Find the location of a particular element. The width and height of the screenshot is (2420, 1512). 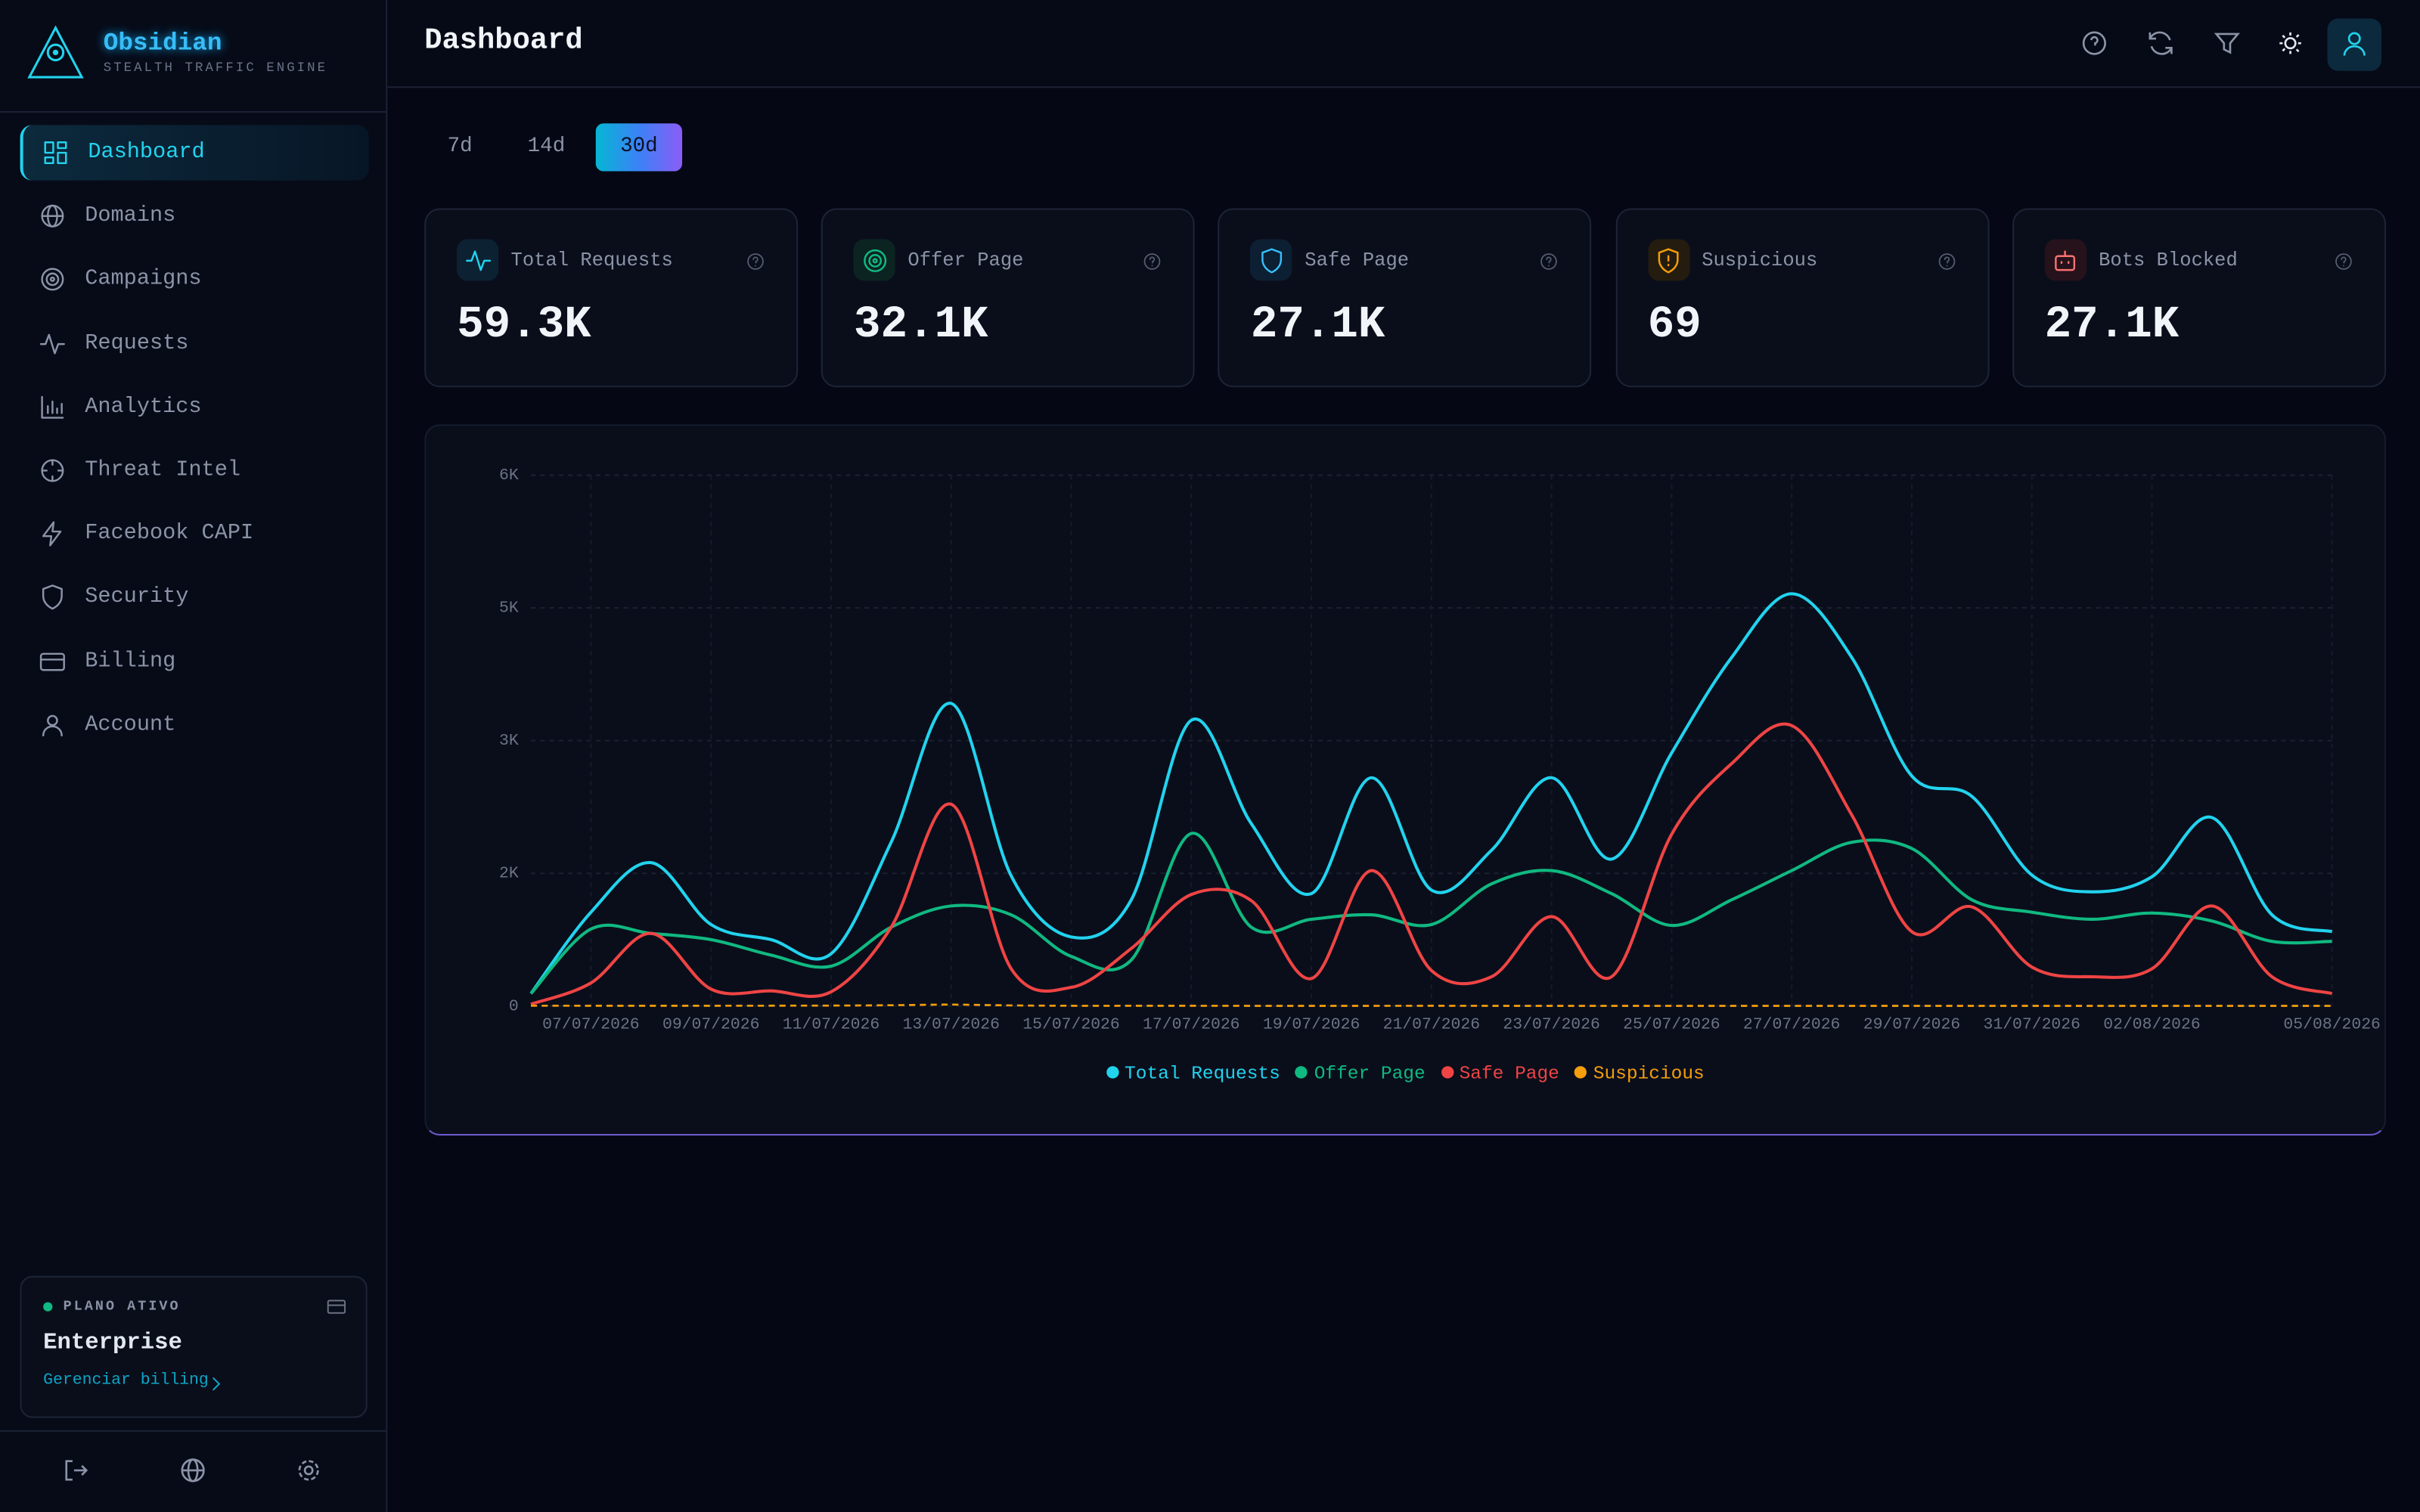

legend-label: Safe Page is located at coordinates (1509, 1074).